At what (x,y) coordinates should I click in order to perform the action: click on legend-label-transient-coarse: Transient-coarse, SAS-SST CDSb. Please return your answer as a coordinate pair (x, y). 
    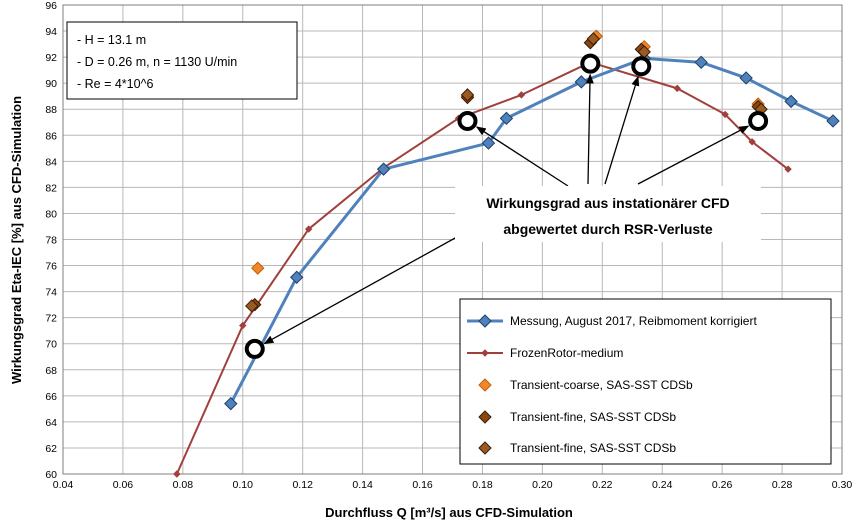
    Looking at the image, I should click on (601, 385).